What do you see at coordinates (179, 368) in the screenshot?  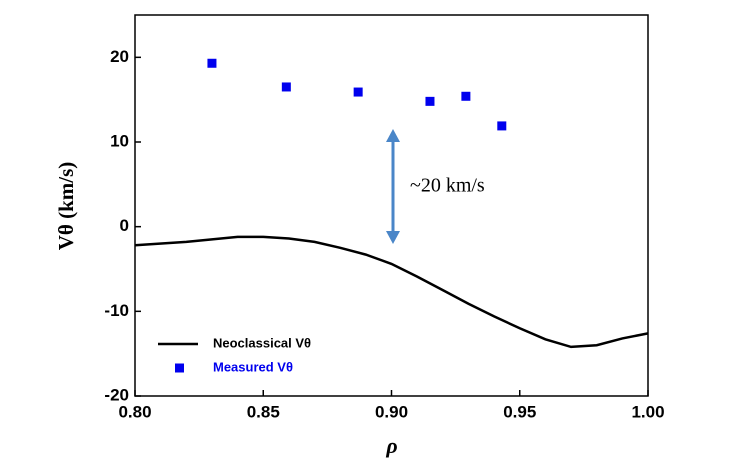 I see `legend-swatch` at bounding box center [179, 368].